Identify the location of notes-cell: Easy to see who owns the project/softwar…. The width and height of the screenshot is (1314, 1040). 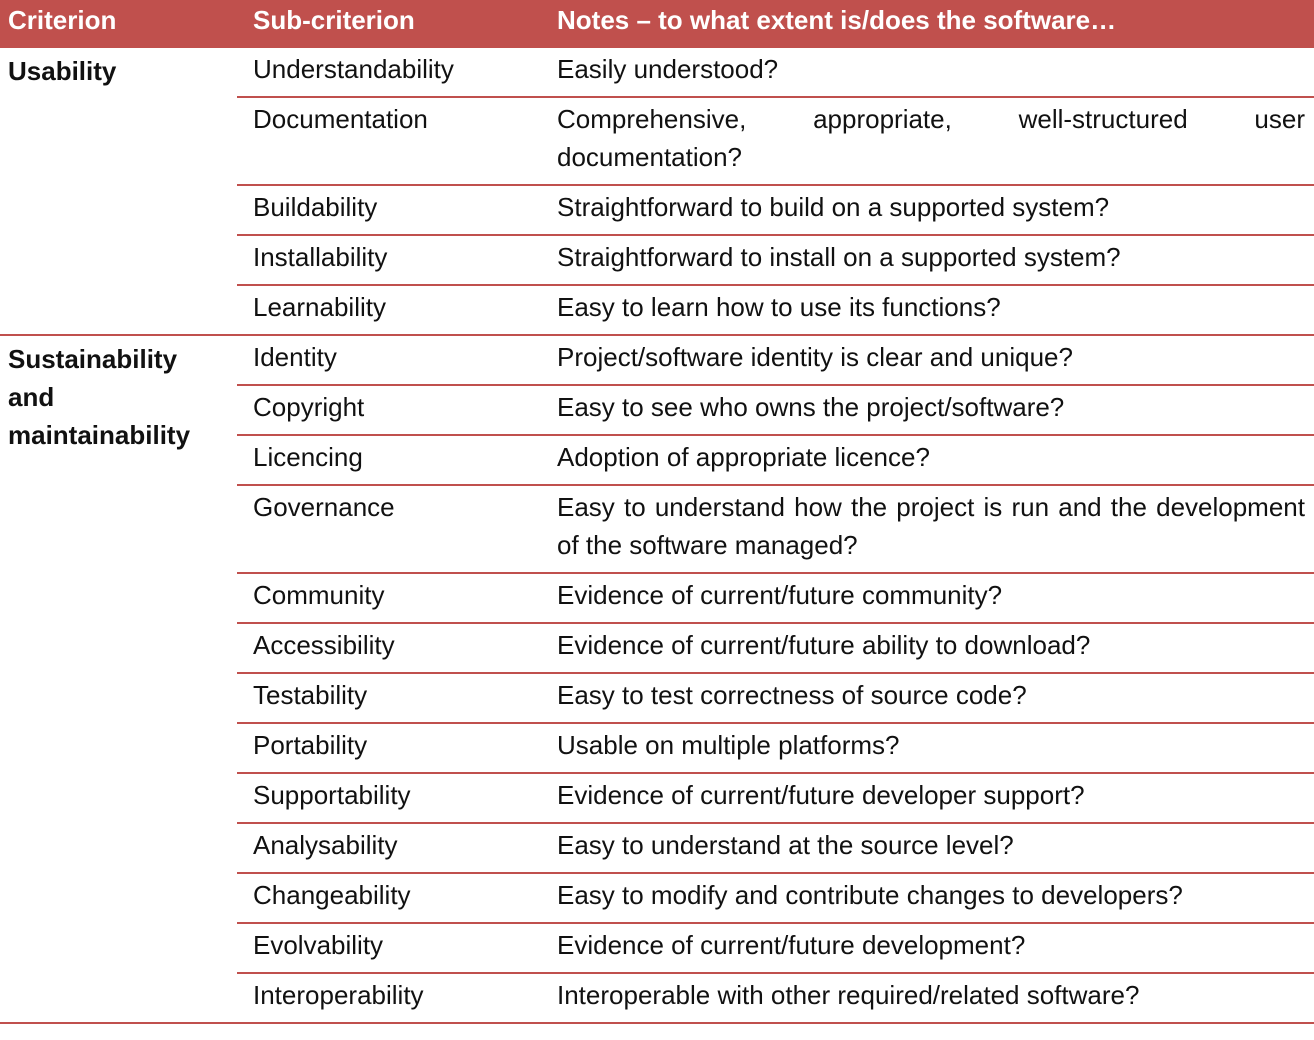
(811, 407).